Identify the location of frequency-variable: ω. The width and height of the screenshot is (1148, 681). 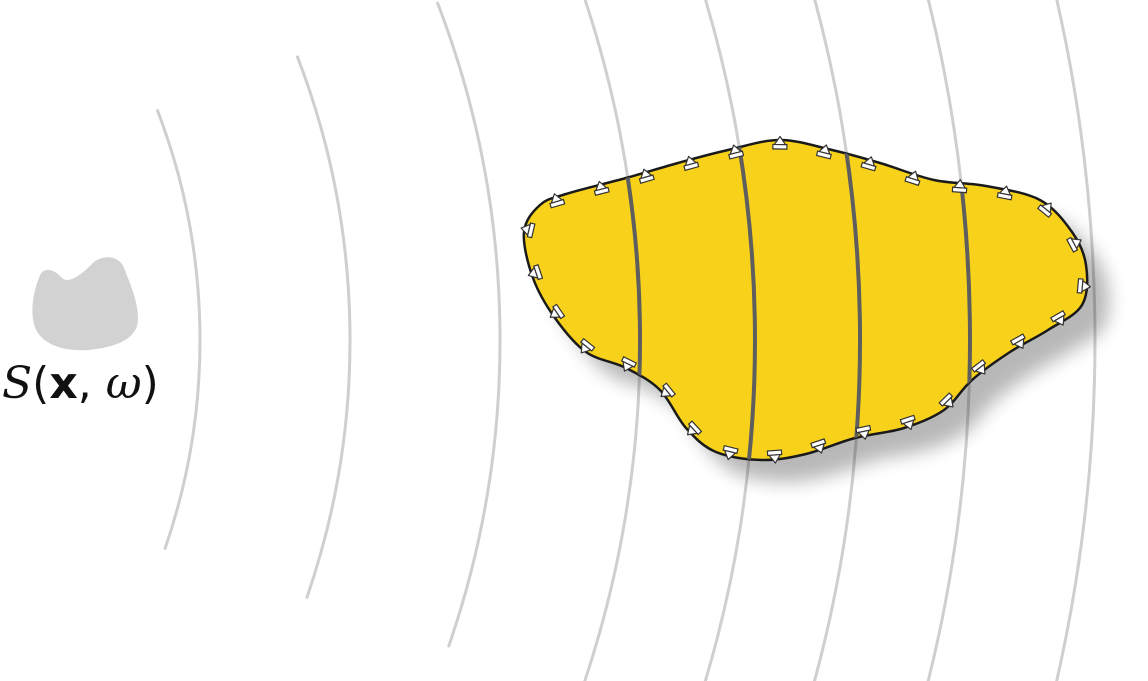
(123, 383).